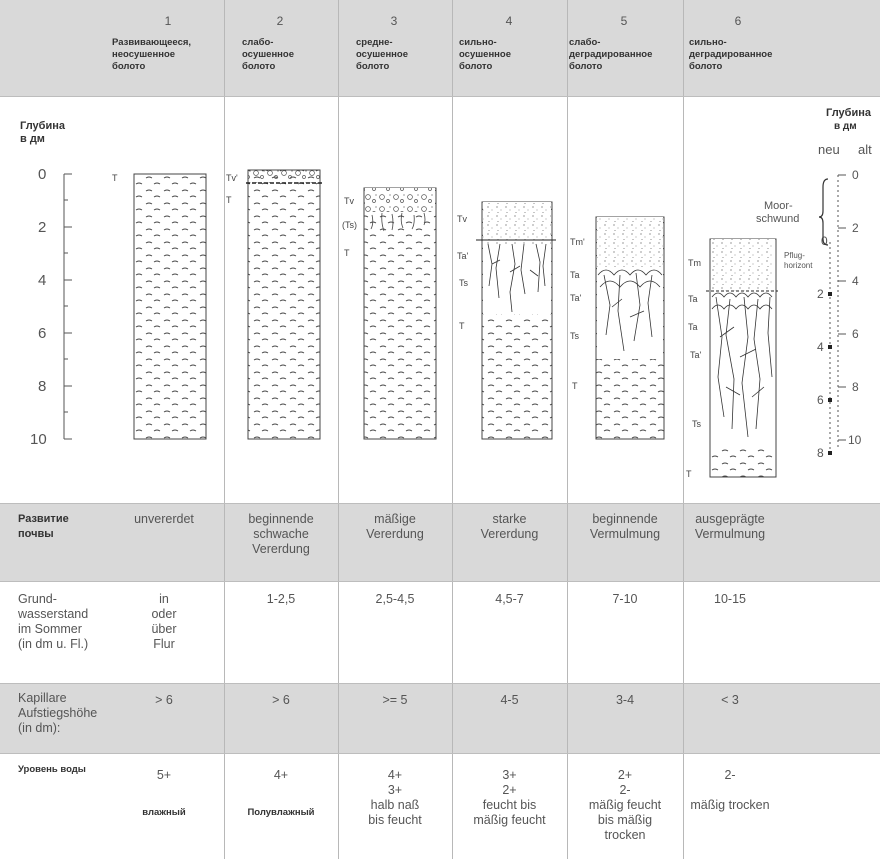 The image size is (880, 859). What do you see at coordinates (506, 320) in the screenshot?
I see `soil-profile-4: Tv Ta' Ts T` at bounding box center [506, 320].